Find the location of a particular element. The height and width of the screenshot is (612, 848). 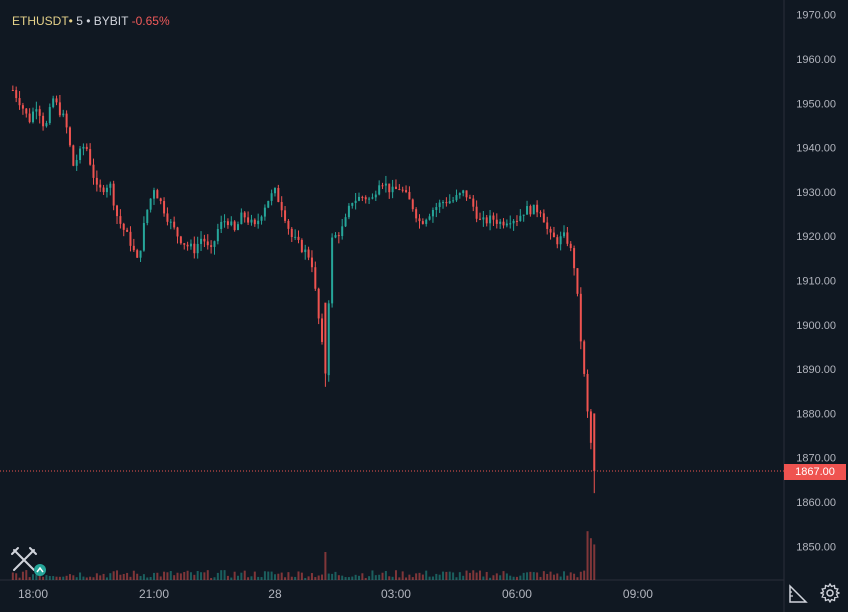

indicator-icon is located at coordinates (28, 562).